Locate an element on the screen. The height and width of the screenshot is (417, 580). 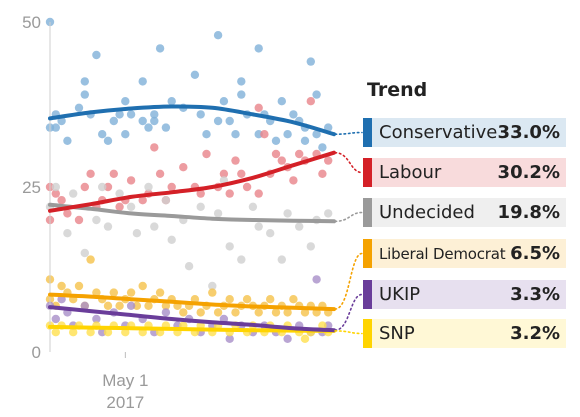
x-tick-label-year: 2017 is located at coordinates (125, 402).